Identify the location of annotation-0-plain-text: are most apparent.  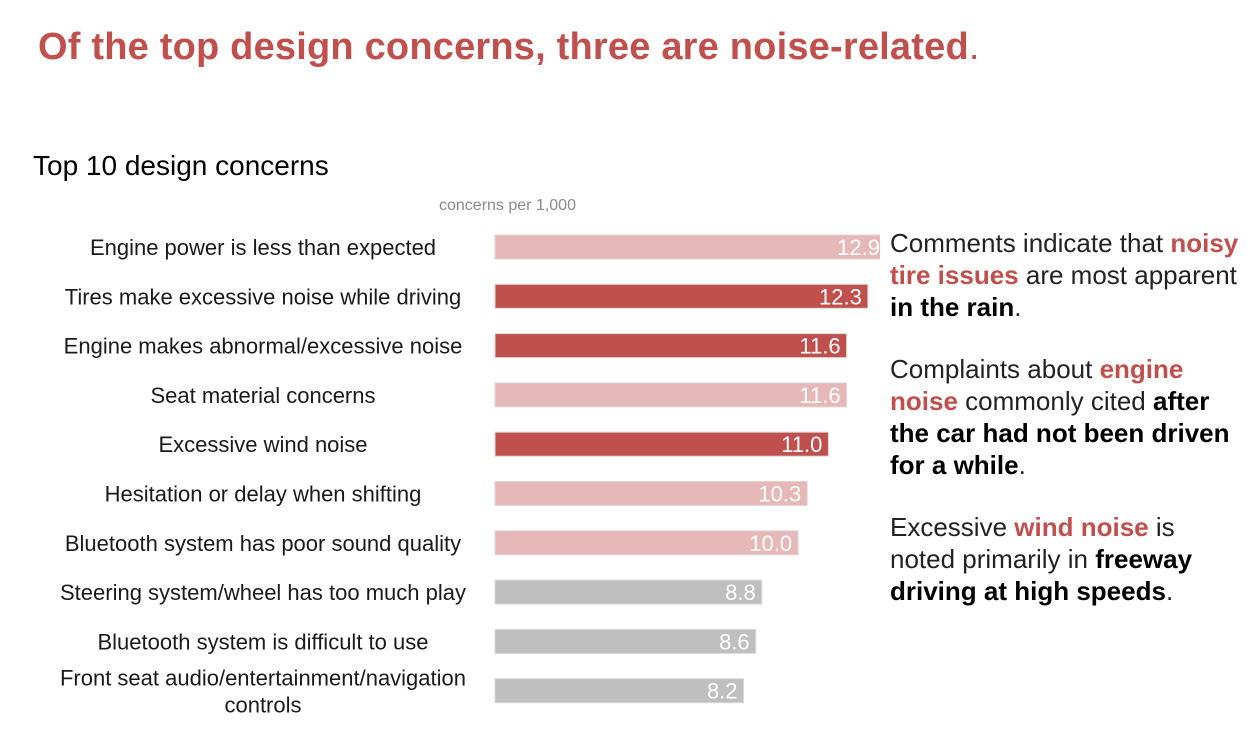
(1127, 275).